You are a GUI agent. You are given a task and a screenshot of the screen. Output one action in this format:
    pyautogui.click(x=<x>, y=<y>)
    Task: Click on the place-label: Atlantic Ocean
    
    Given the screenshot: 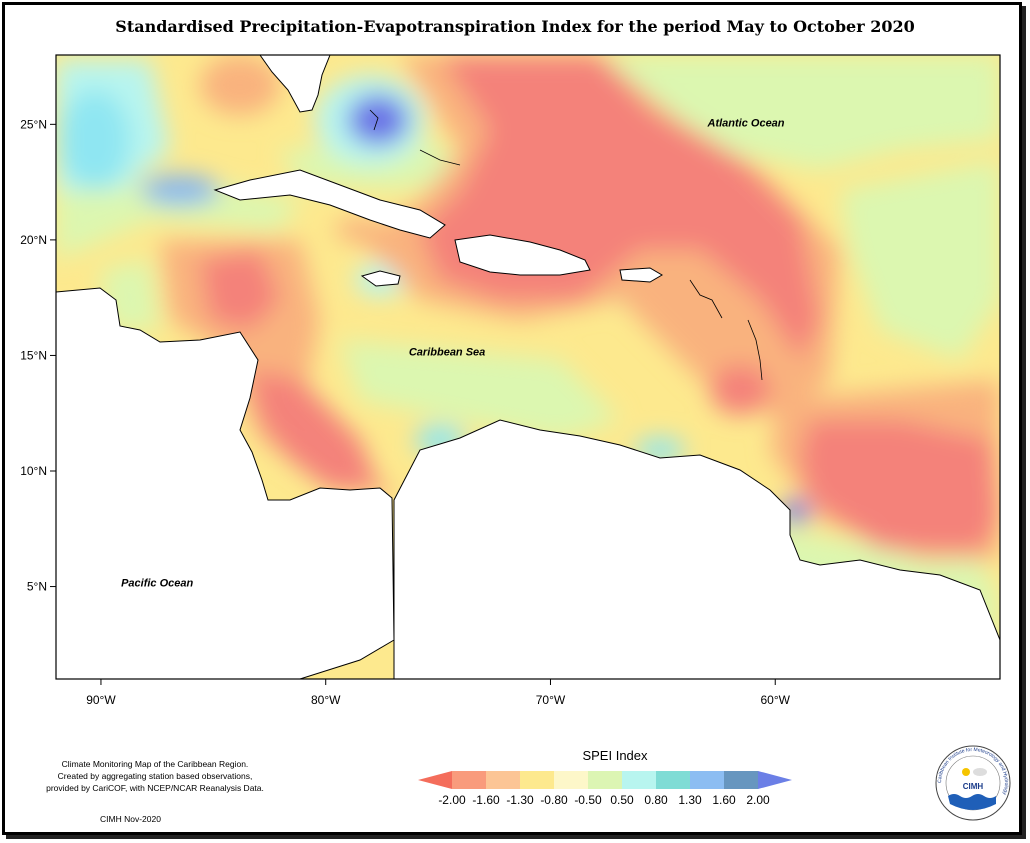 What is the action you would take?
    pyautogui.click(x=746, y=124)
    